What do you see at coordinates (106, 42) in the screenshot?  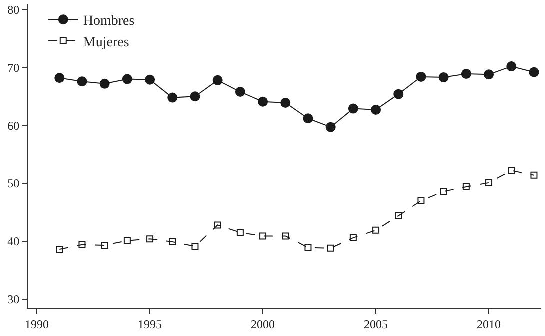 I see `legend-label: Mujeres` at bounding box center [106, 42].